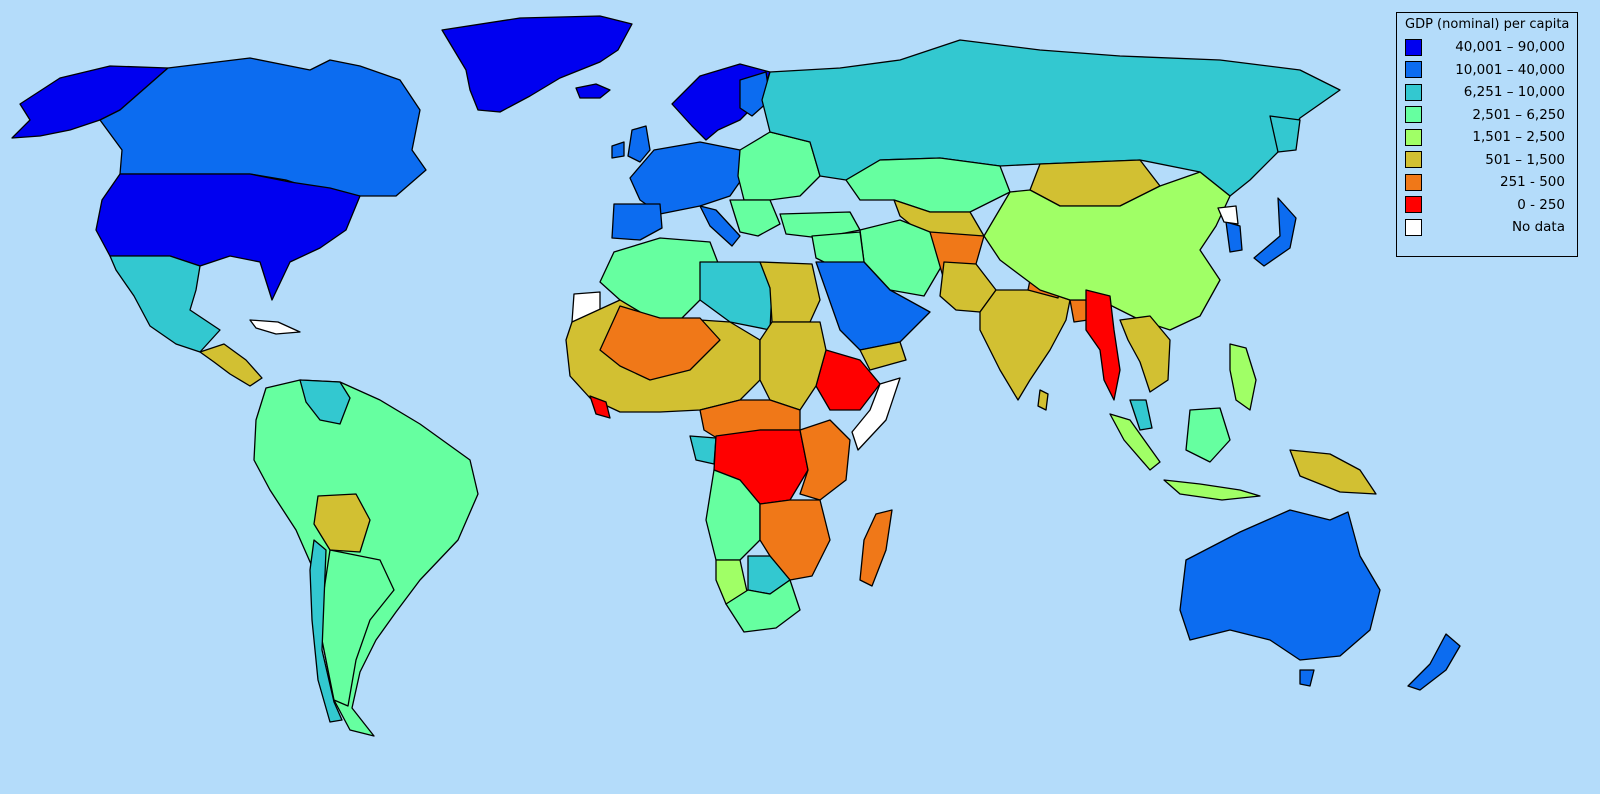 This screenshot has height=794, width=1600. What do you see at coordinates (1487, 24) in the screenshot?
I see `legend-title: GDP (nominal) per capita` at bounding box center [1487, 24].